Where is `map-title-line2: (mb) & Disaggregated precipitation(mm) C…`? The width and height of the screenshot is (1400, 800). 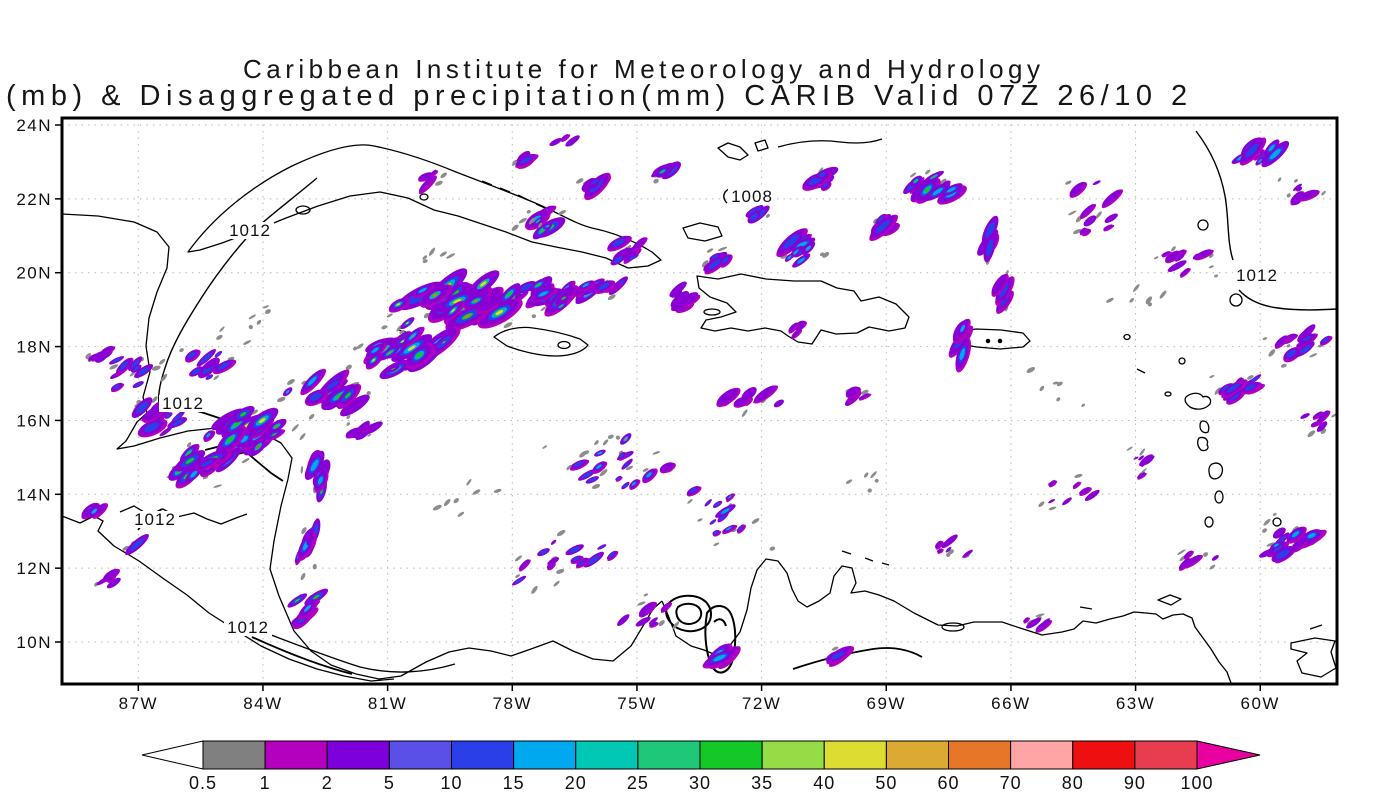
map-title-line2: (mb) & Disaggregated precipitation(mm) C… is located at coordinates (599, 96).